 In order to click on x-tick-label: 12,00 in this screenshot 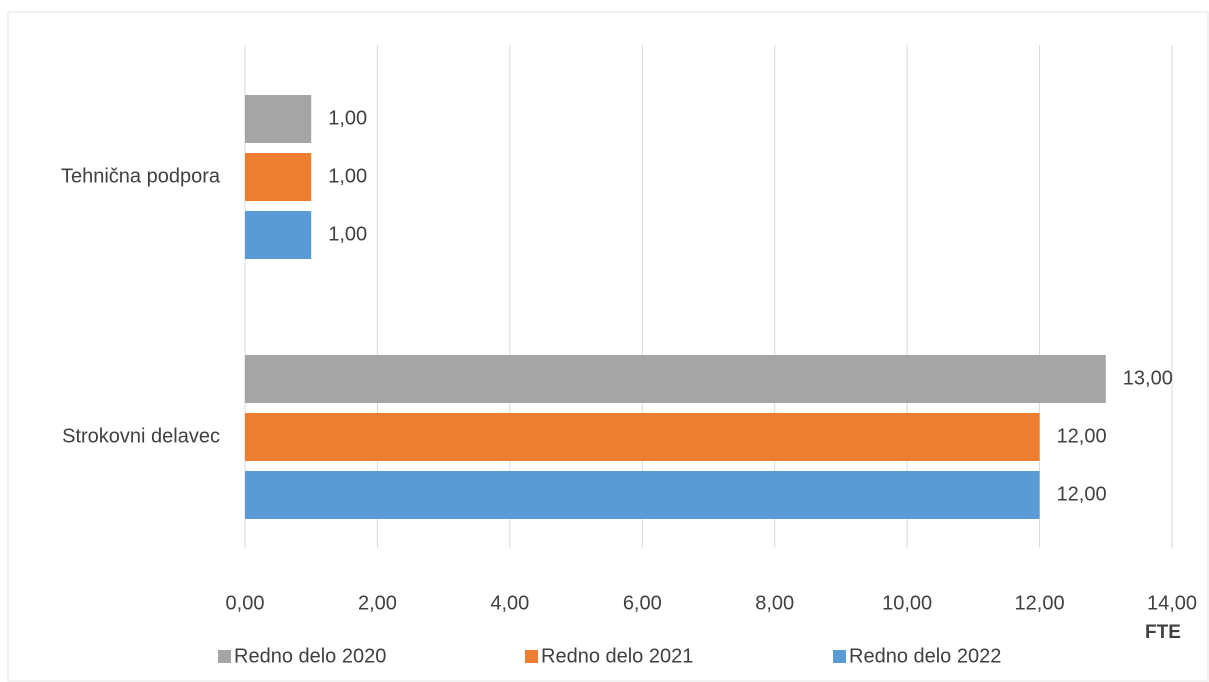, I will do `click(1040, 603)`.